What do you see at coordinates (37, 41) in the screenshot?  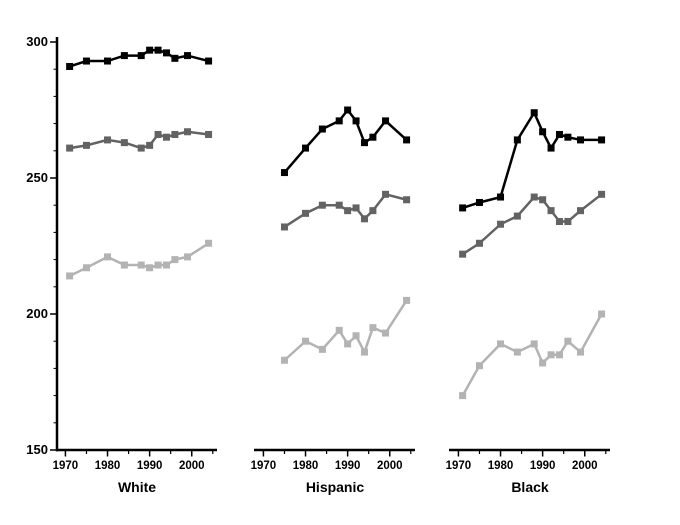 I see `y-tick-label-300: 300` at bounding box center [37, 41].